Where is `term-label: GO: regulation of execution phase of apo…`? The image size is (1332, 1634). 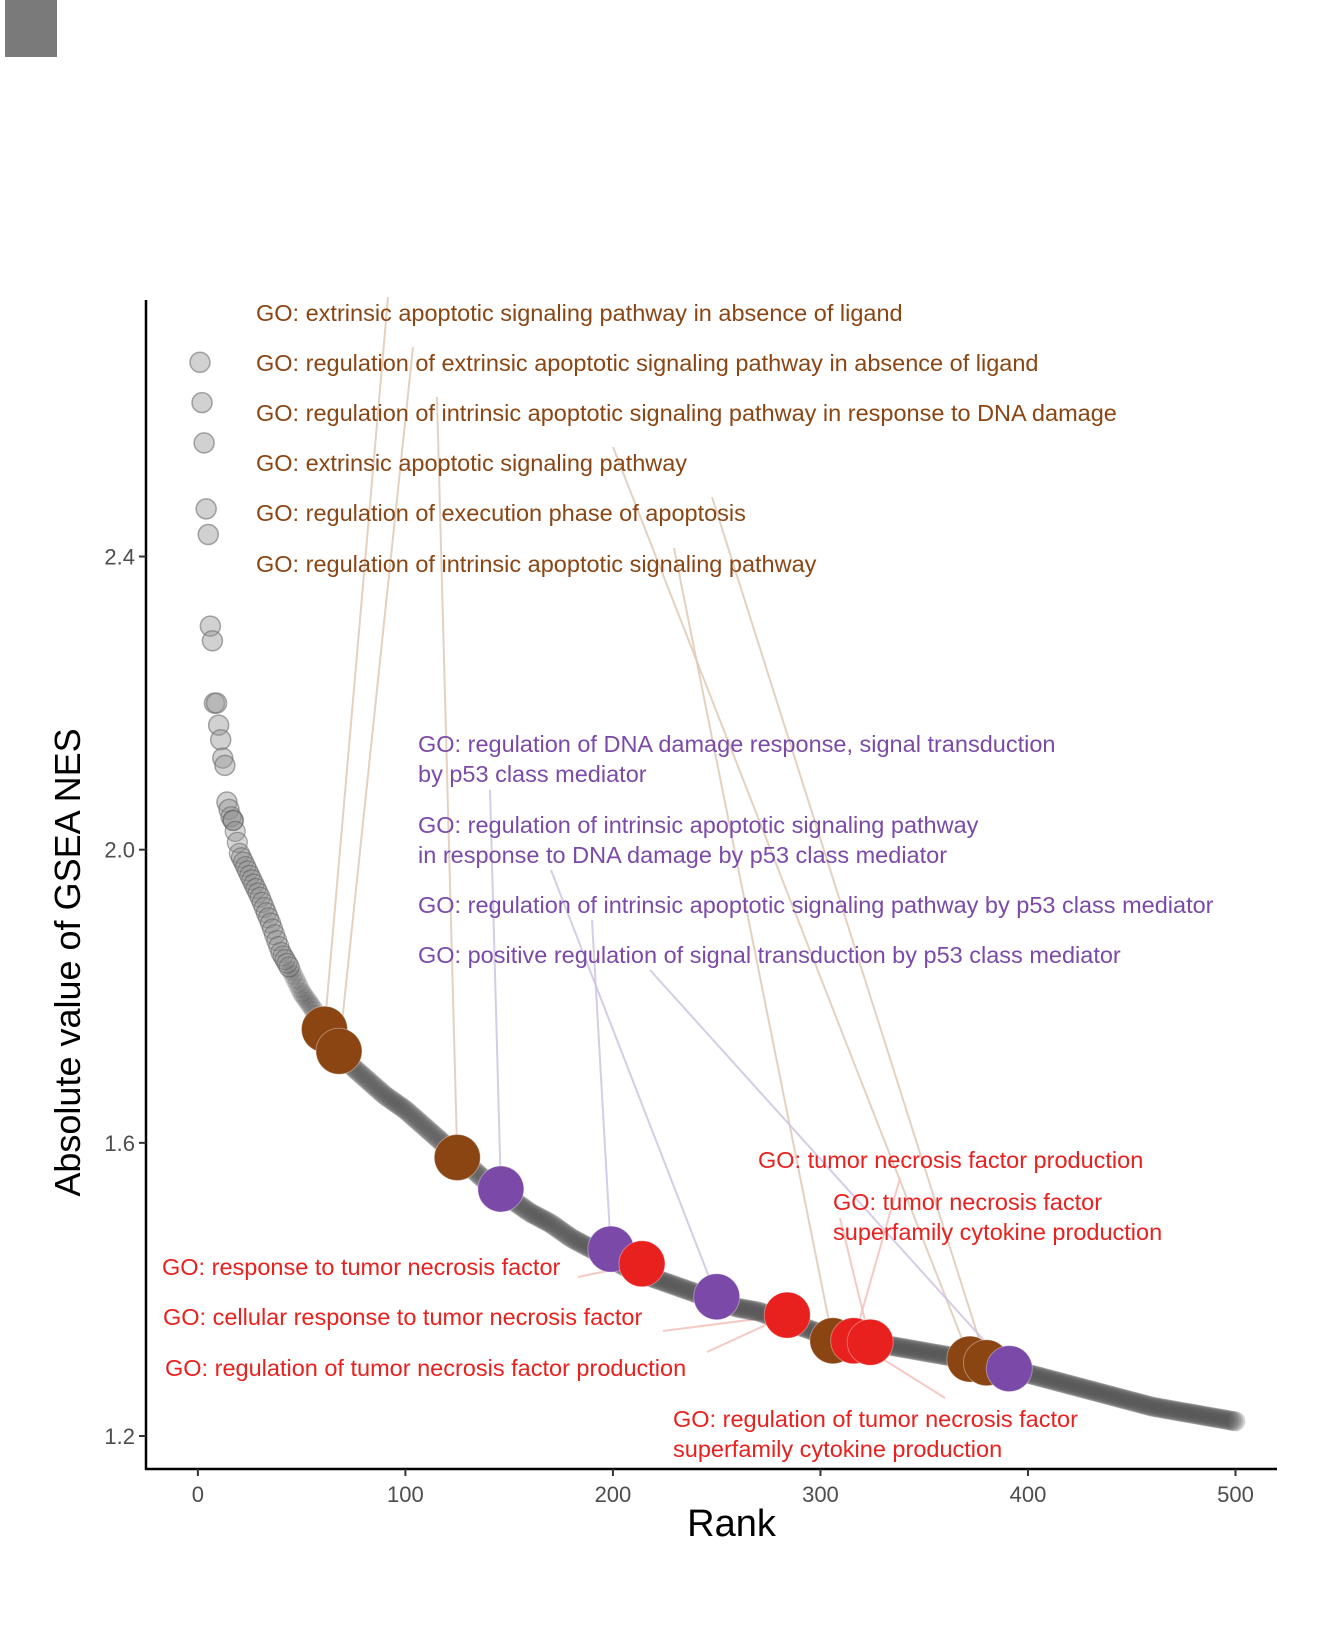 term-label: GO: regulation of execution phase of apo… is located at coordinates (501, 513).